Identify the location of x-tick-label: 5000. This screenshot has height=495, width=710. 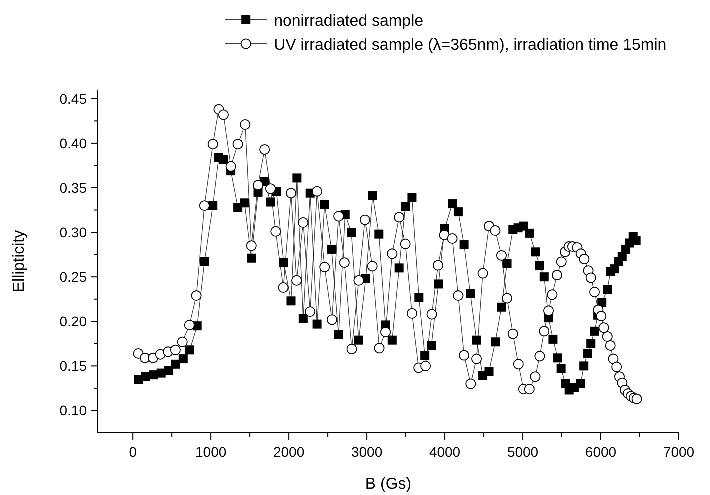
(523, 452).